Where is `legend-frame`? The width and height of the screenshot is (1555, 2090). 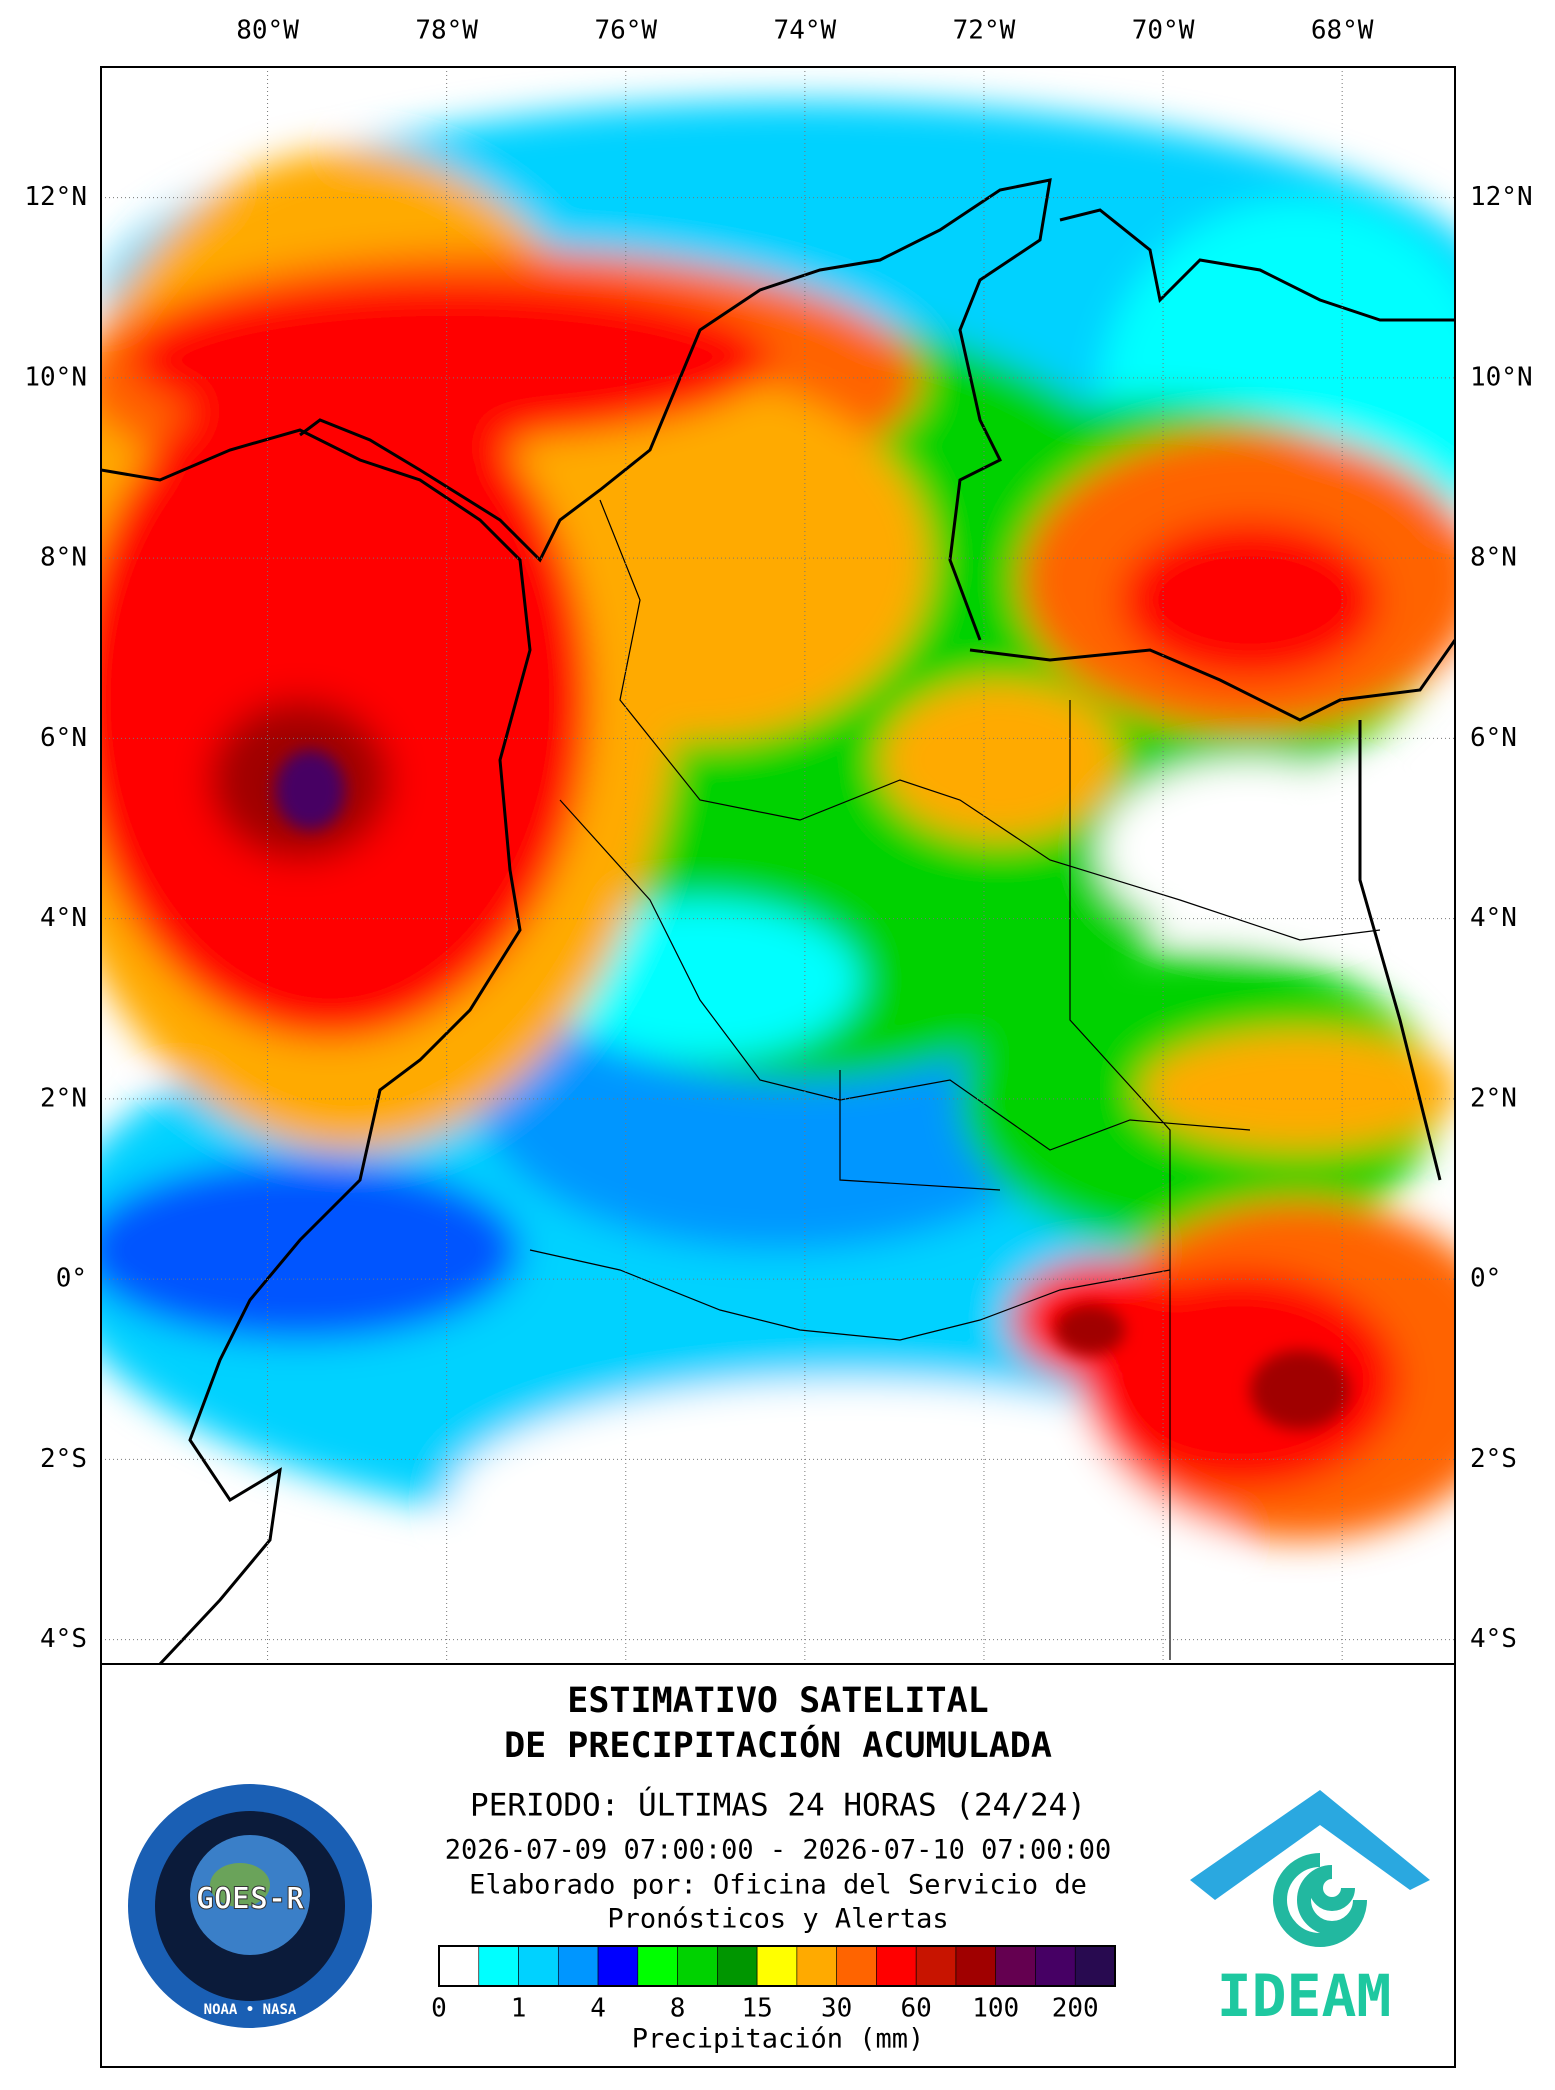 legend-frame is located at coordinates (777, 1966).